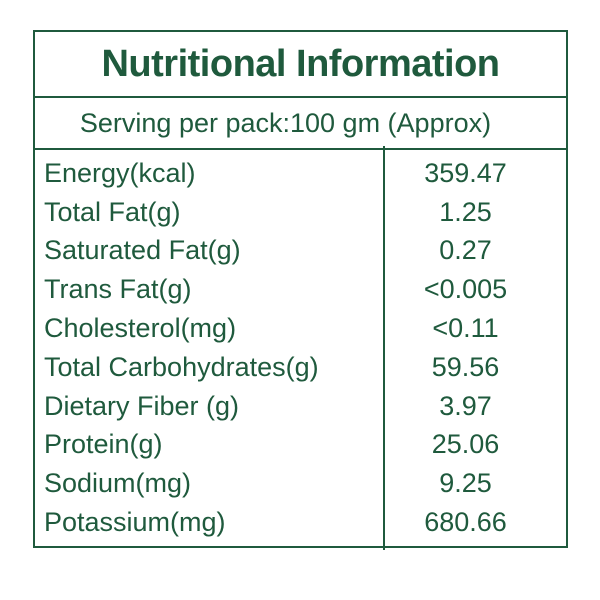 This screenshot has height=600, width=600. I want to click on nutrient-label: Total Fat(g), so click(112, 211).